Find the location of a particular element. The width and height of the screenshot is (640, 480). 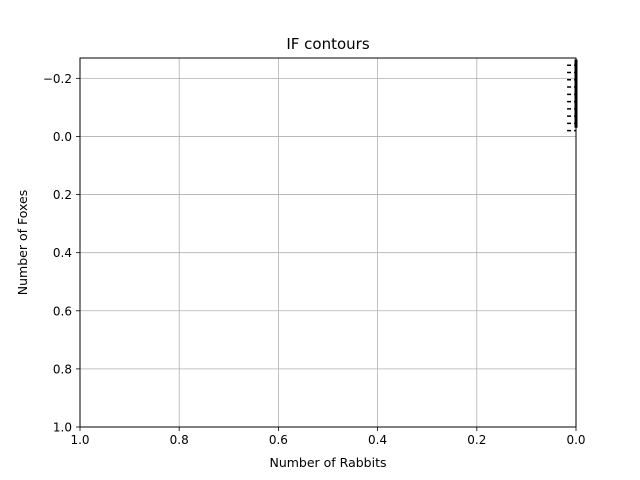

y-axis-ticks: −0.2 0.0 0.2 0.4 0.6 0.8 1.0 is located at coordinates (61, 253).